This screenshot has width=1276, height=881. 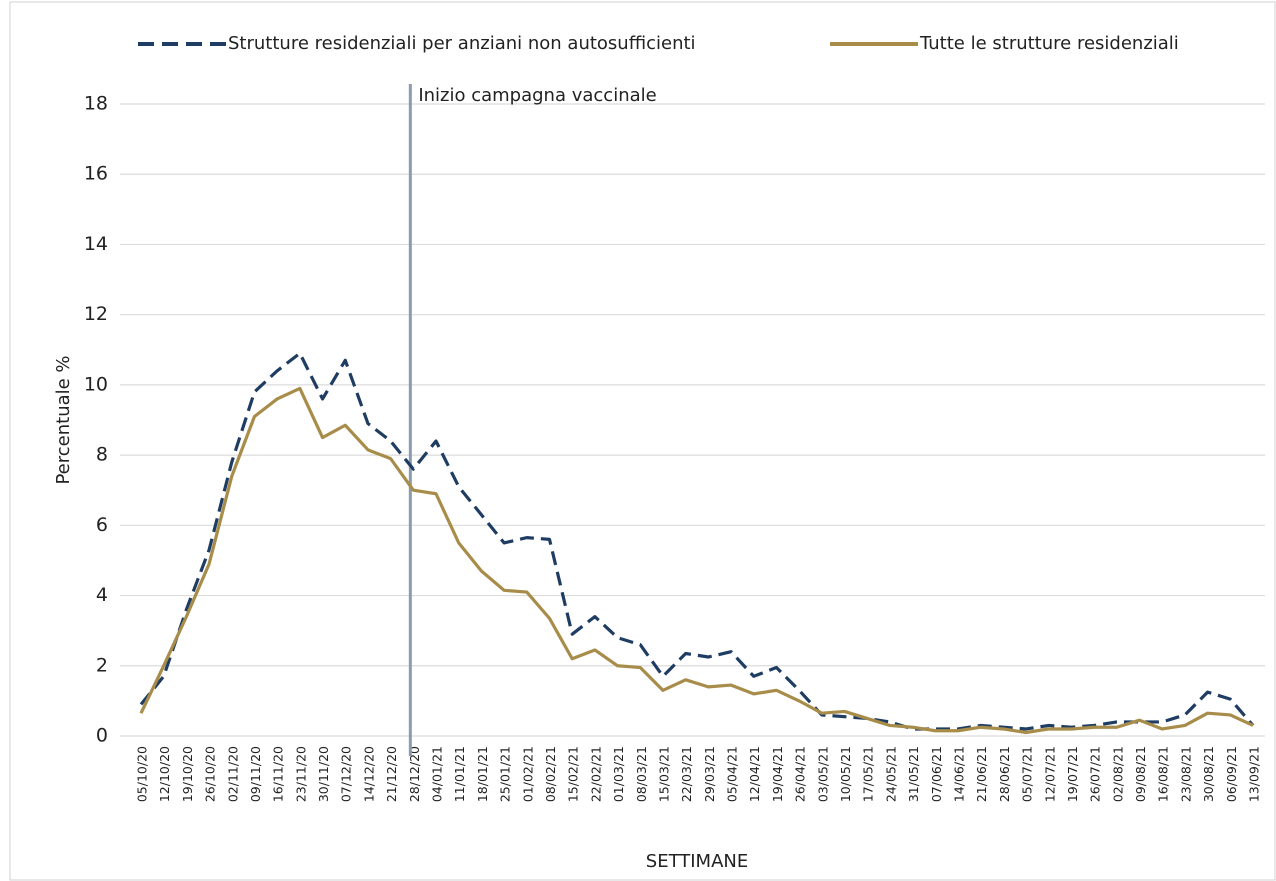 What do you see at coordinates (278, 774) in the screenshot?
I see `x-tick-label: 16/11/20` at bounding box center [278, 774].